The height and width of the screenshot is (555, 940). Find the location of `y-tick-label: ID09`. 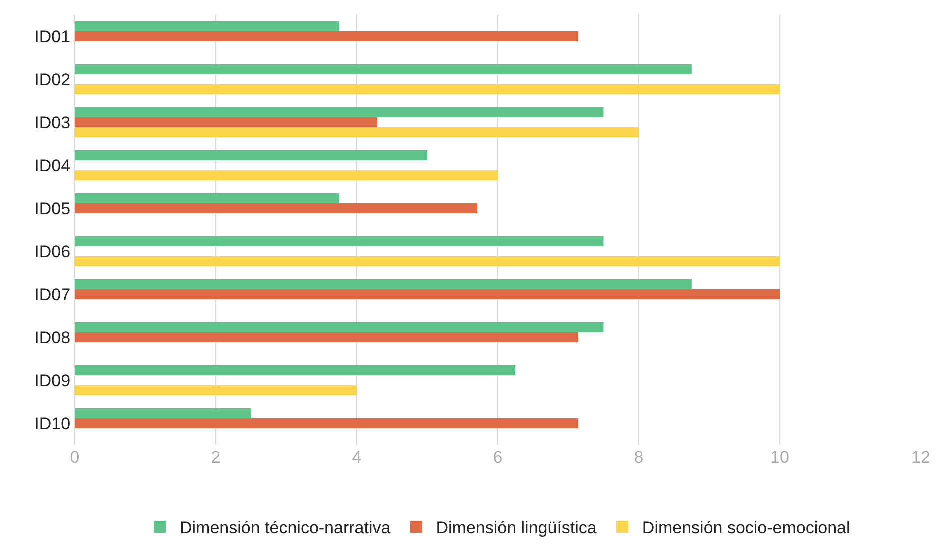

y-tick-label: ID09 is located at coordinates (52, 380).